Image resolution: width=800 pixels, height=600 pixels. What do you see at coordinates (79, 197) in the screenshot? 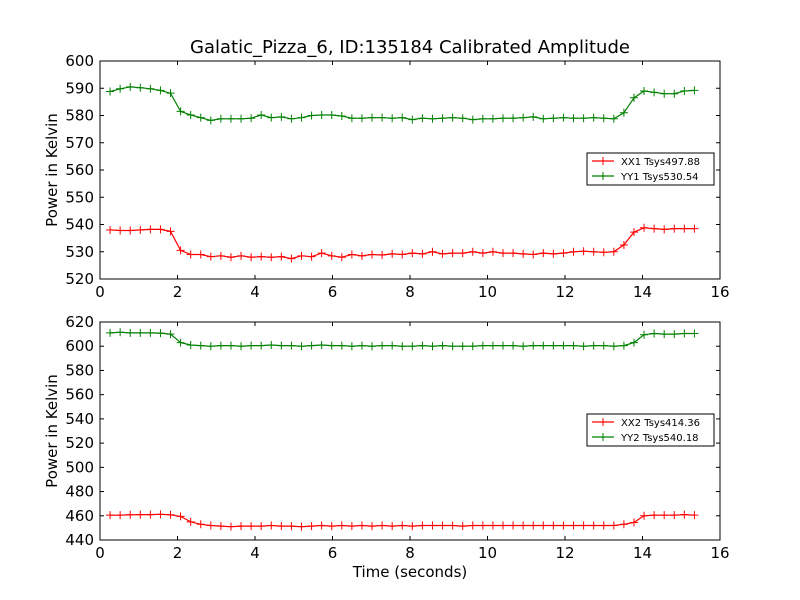
I see `y-tick-label: 550` at bounding box center [79, 197].